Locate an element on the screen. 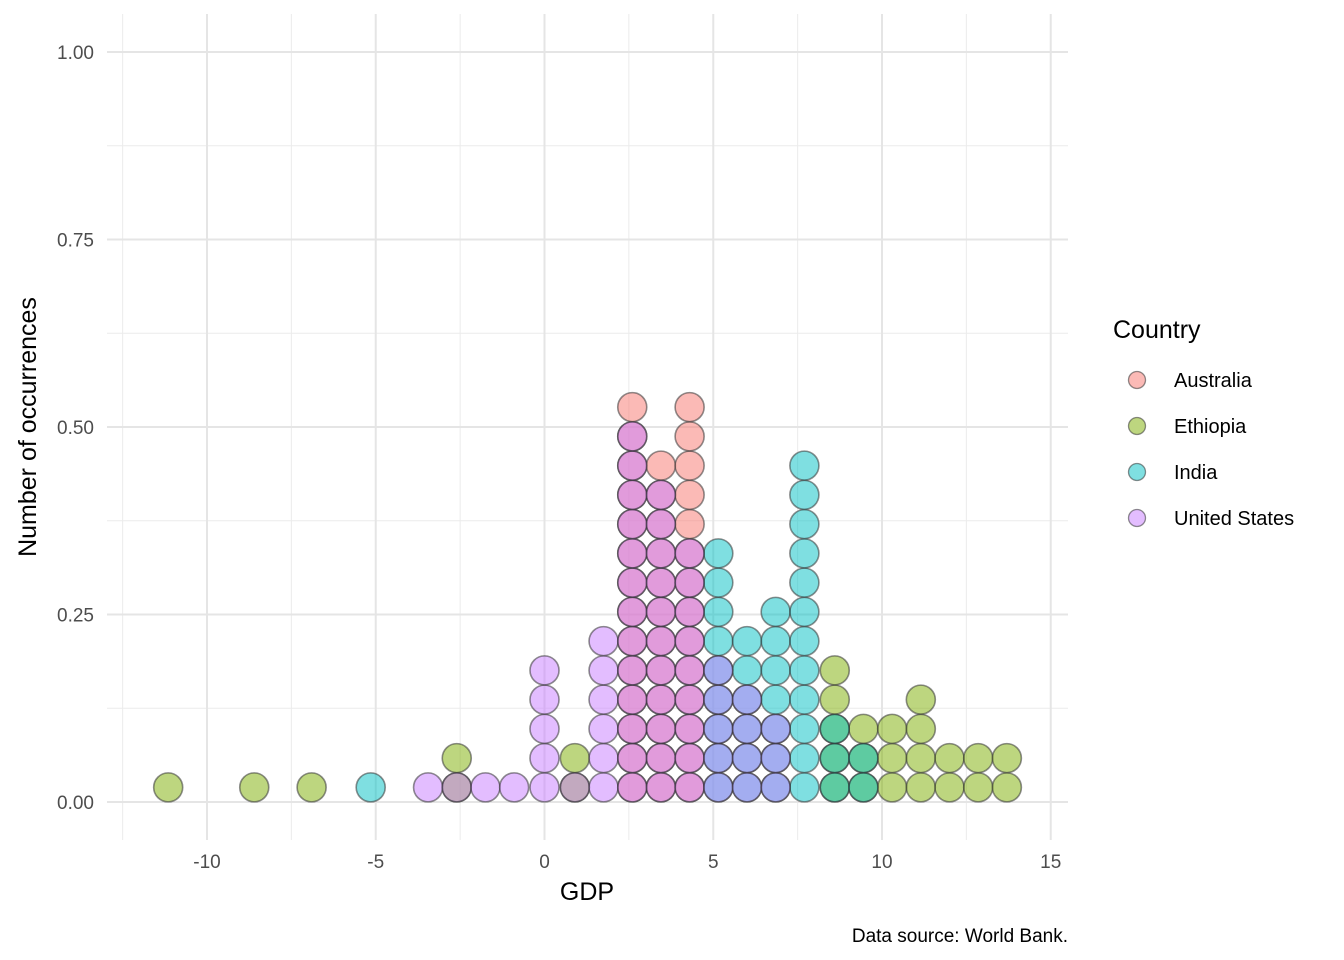 The image size is (1344, 960). legend-items: Australia Ethiopia India United States is located at coordinates (1210, 450).